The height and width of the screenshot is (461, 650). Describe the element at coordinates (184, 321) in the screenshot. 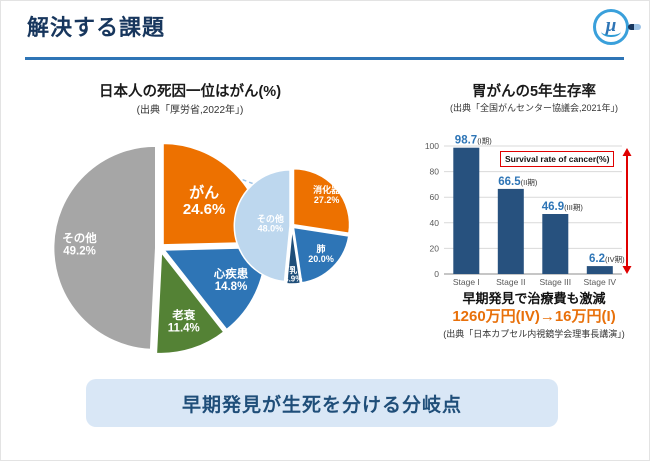

I see `pie-label-老衰: 老衰 11.4%` at that location.